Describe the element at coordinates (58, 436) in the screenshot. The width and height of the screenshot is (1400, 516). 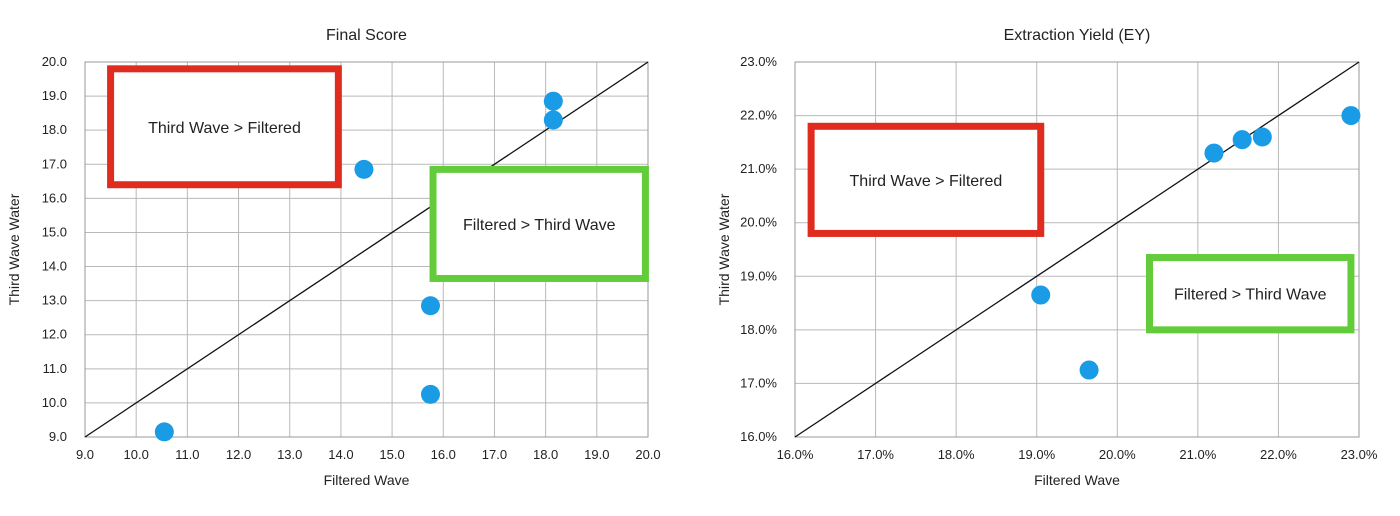
I see `y-tick-label: 9.0` at that location.